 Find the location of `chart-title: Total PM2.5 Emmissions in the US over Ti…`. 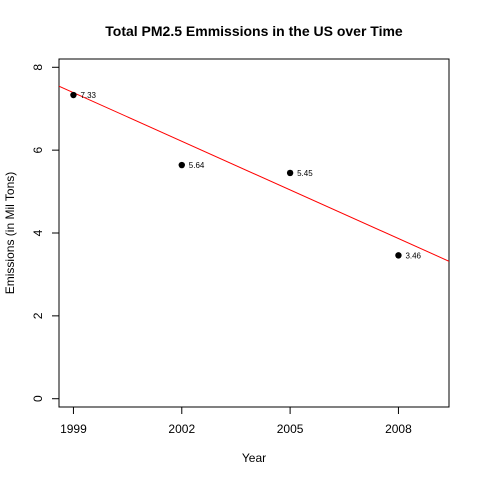

chart-title: Total PM2.5 Emmissions in the US over Ti… is located at coordinates (254, 31).